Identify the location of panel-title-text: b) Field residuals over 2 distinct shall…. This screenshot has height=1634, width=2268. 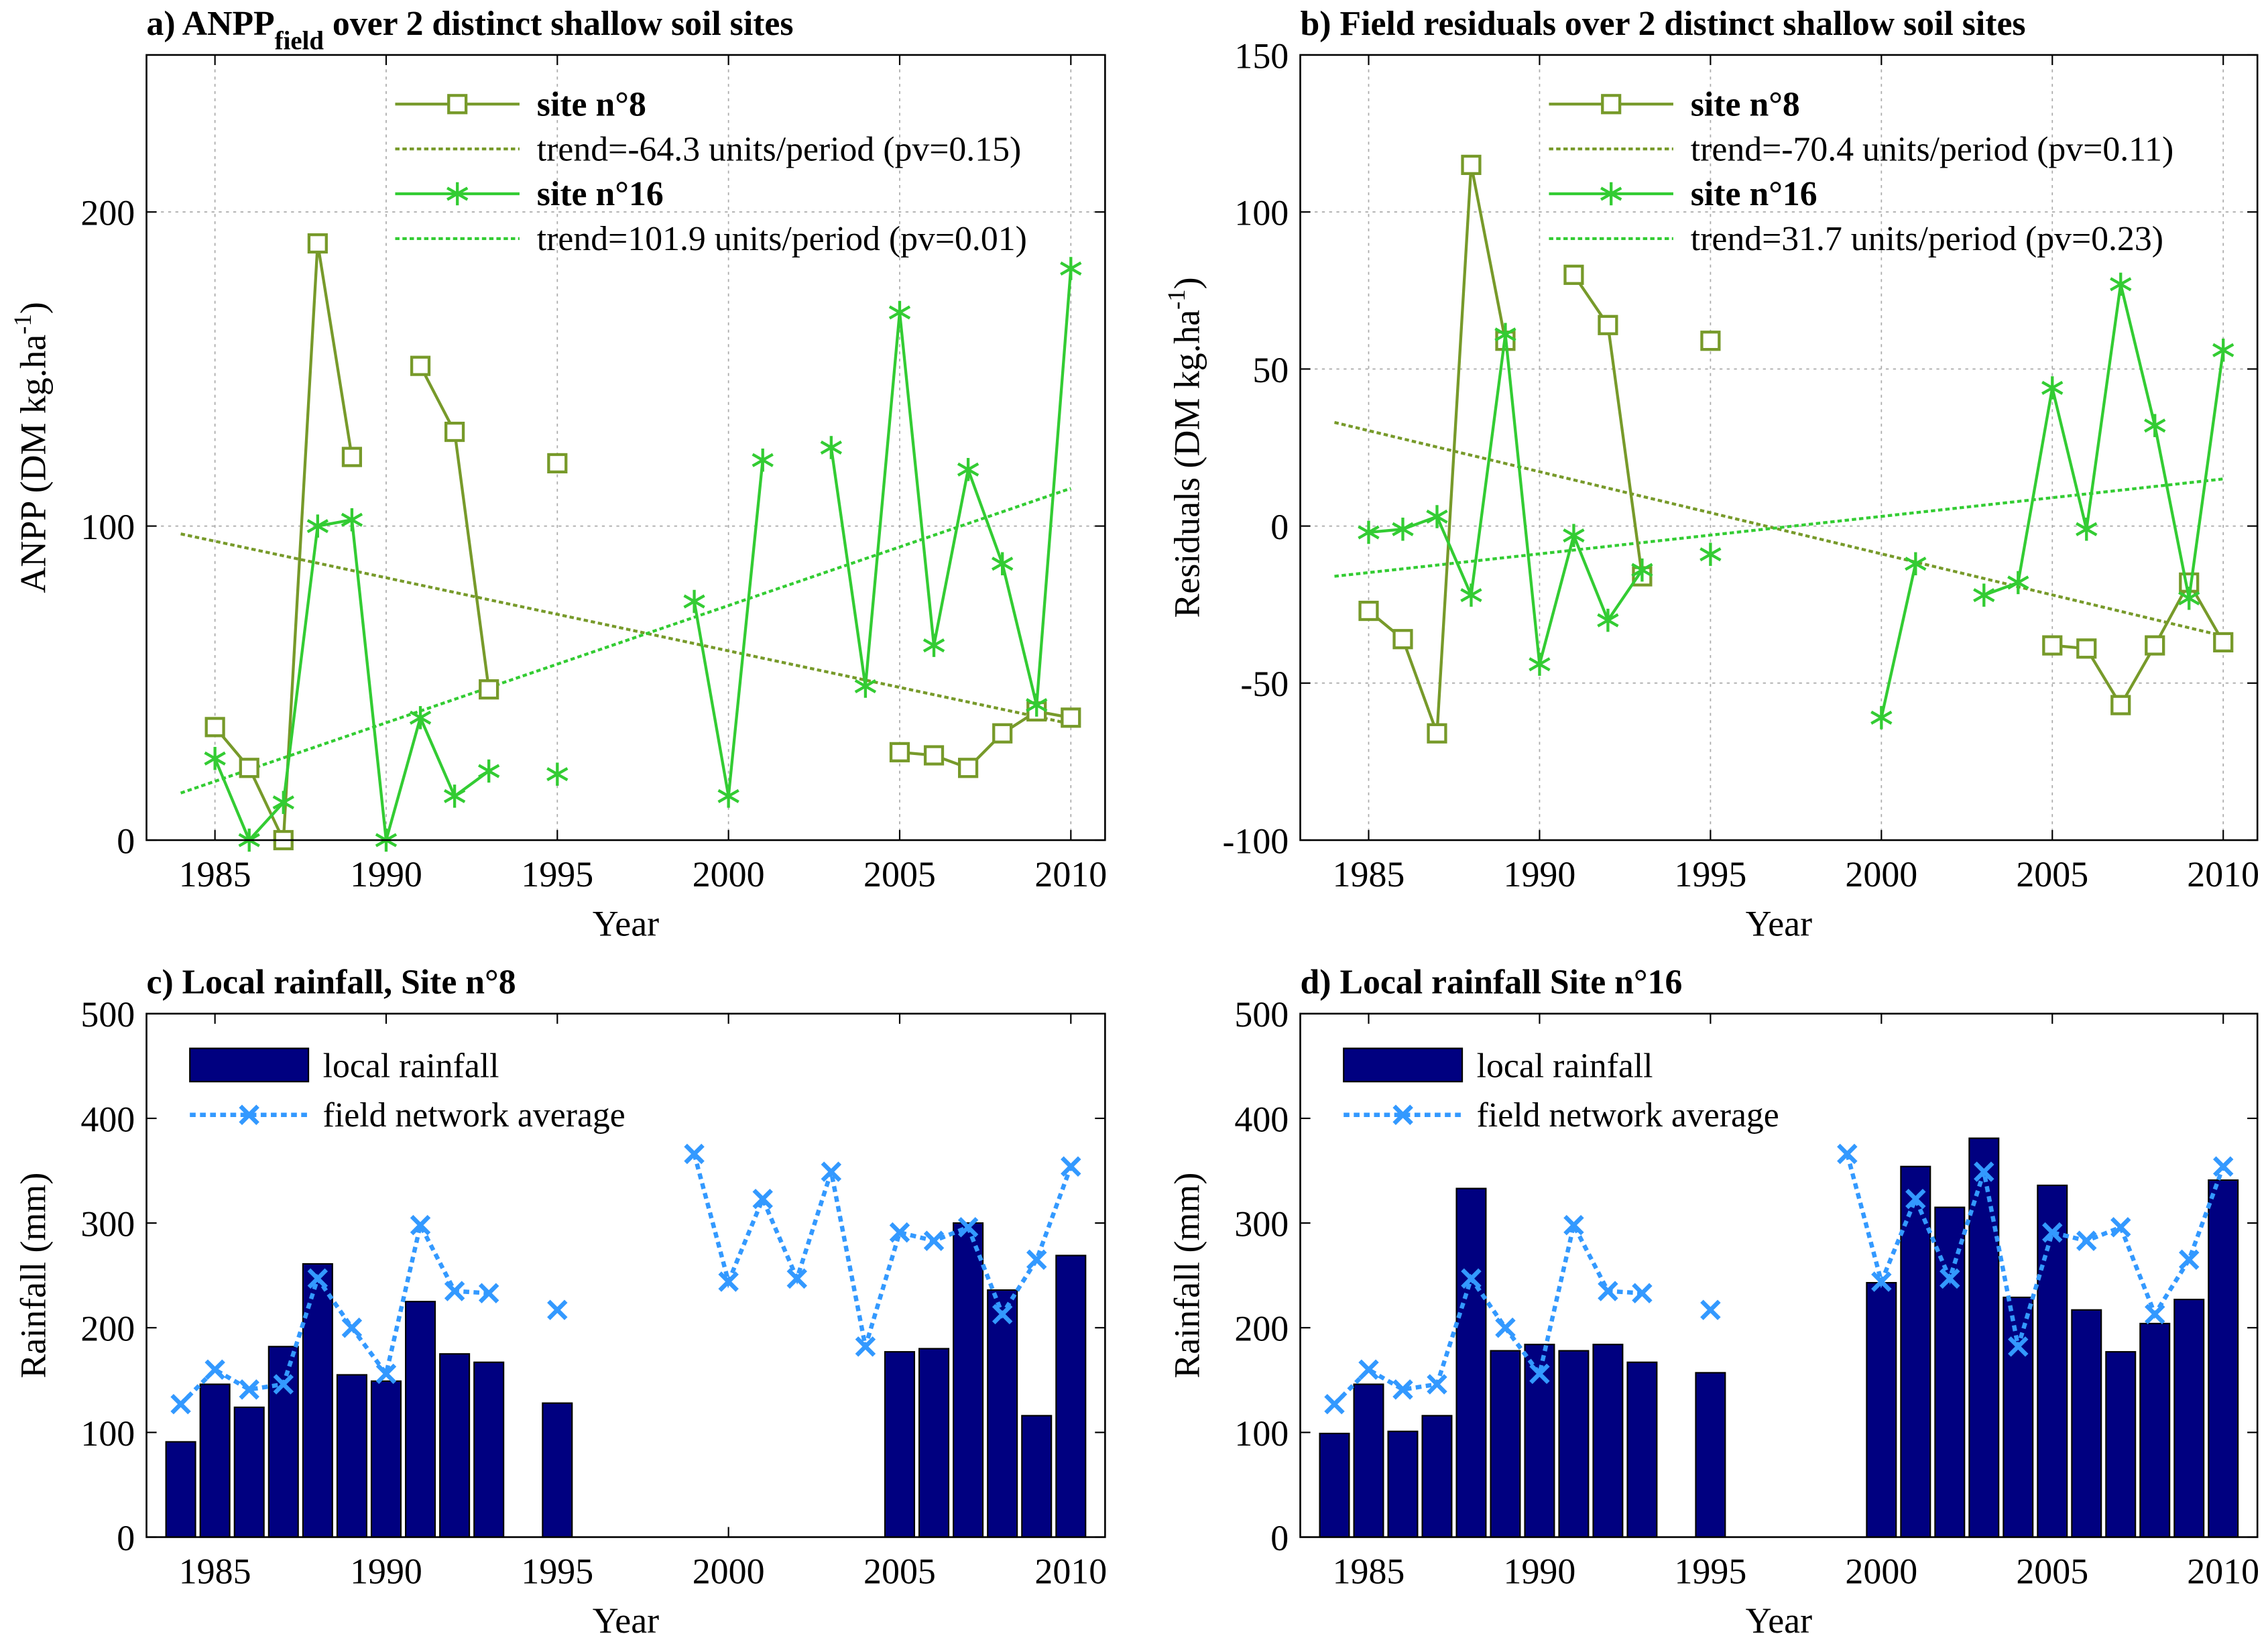
(1663, 24).